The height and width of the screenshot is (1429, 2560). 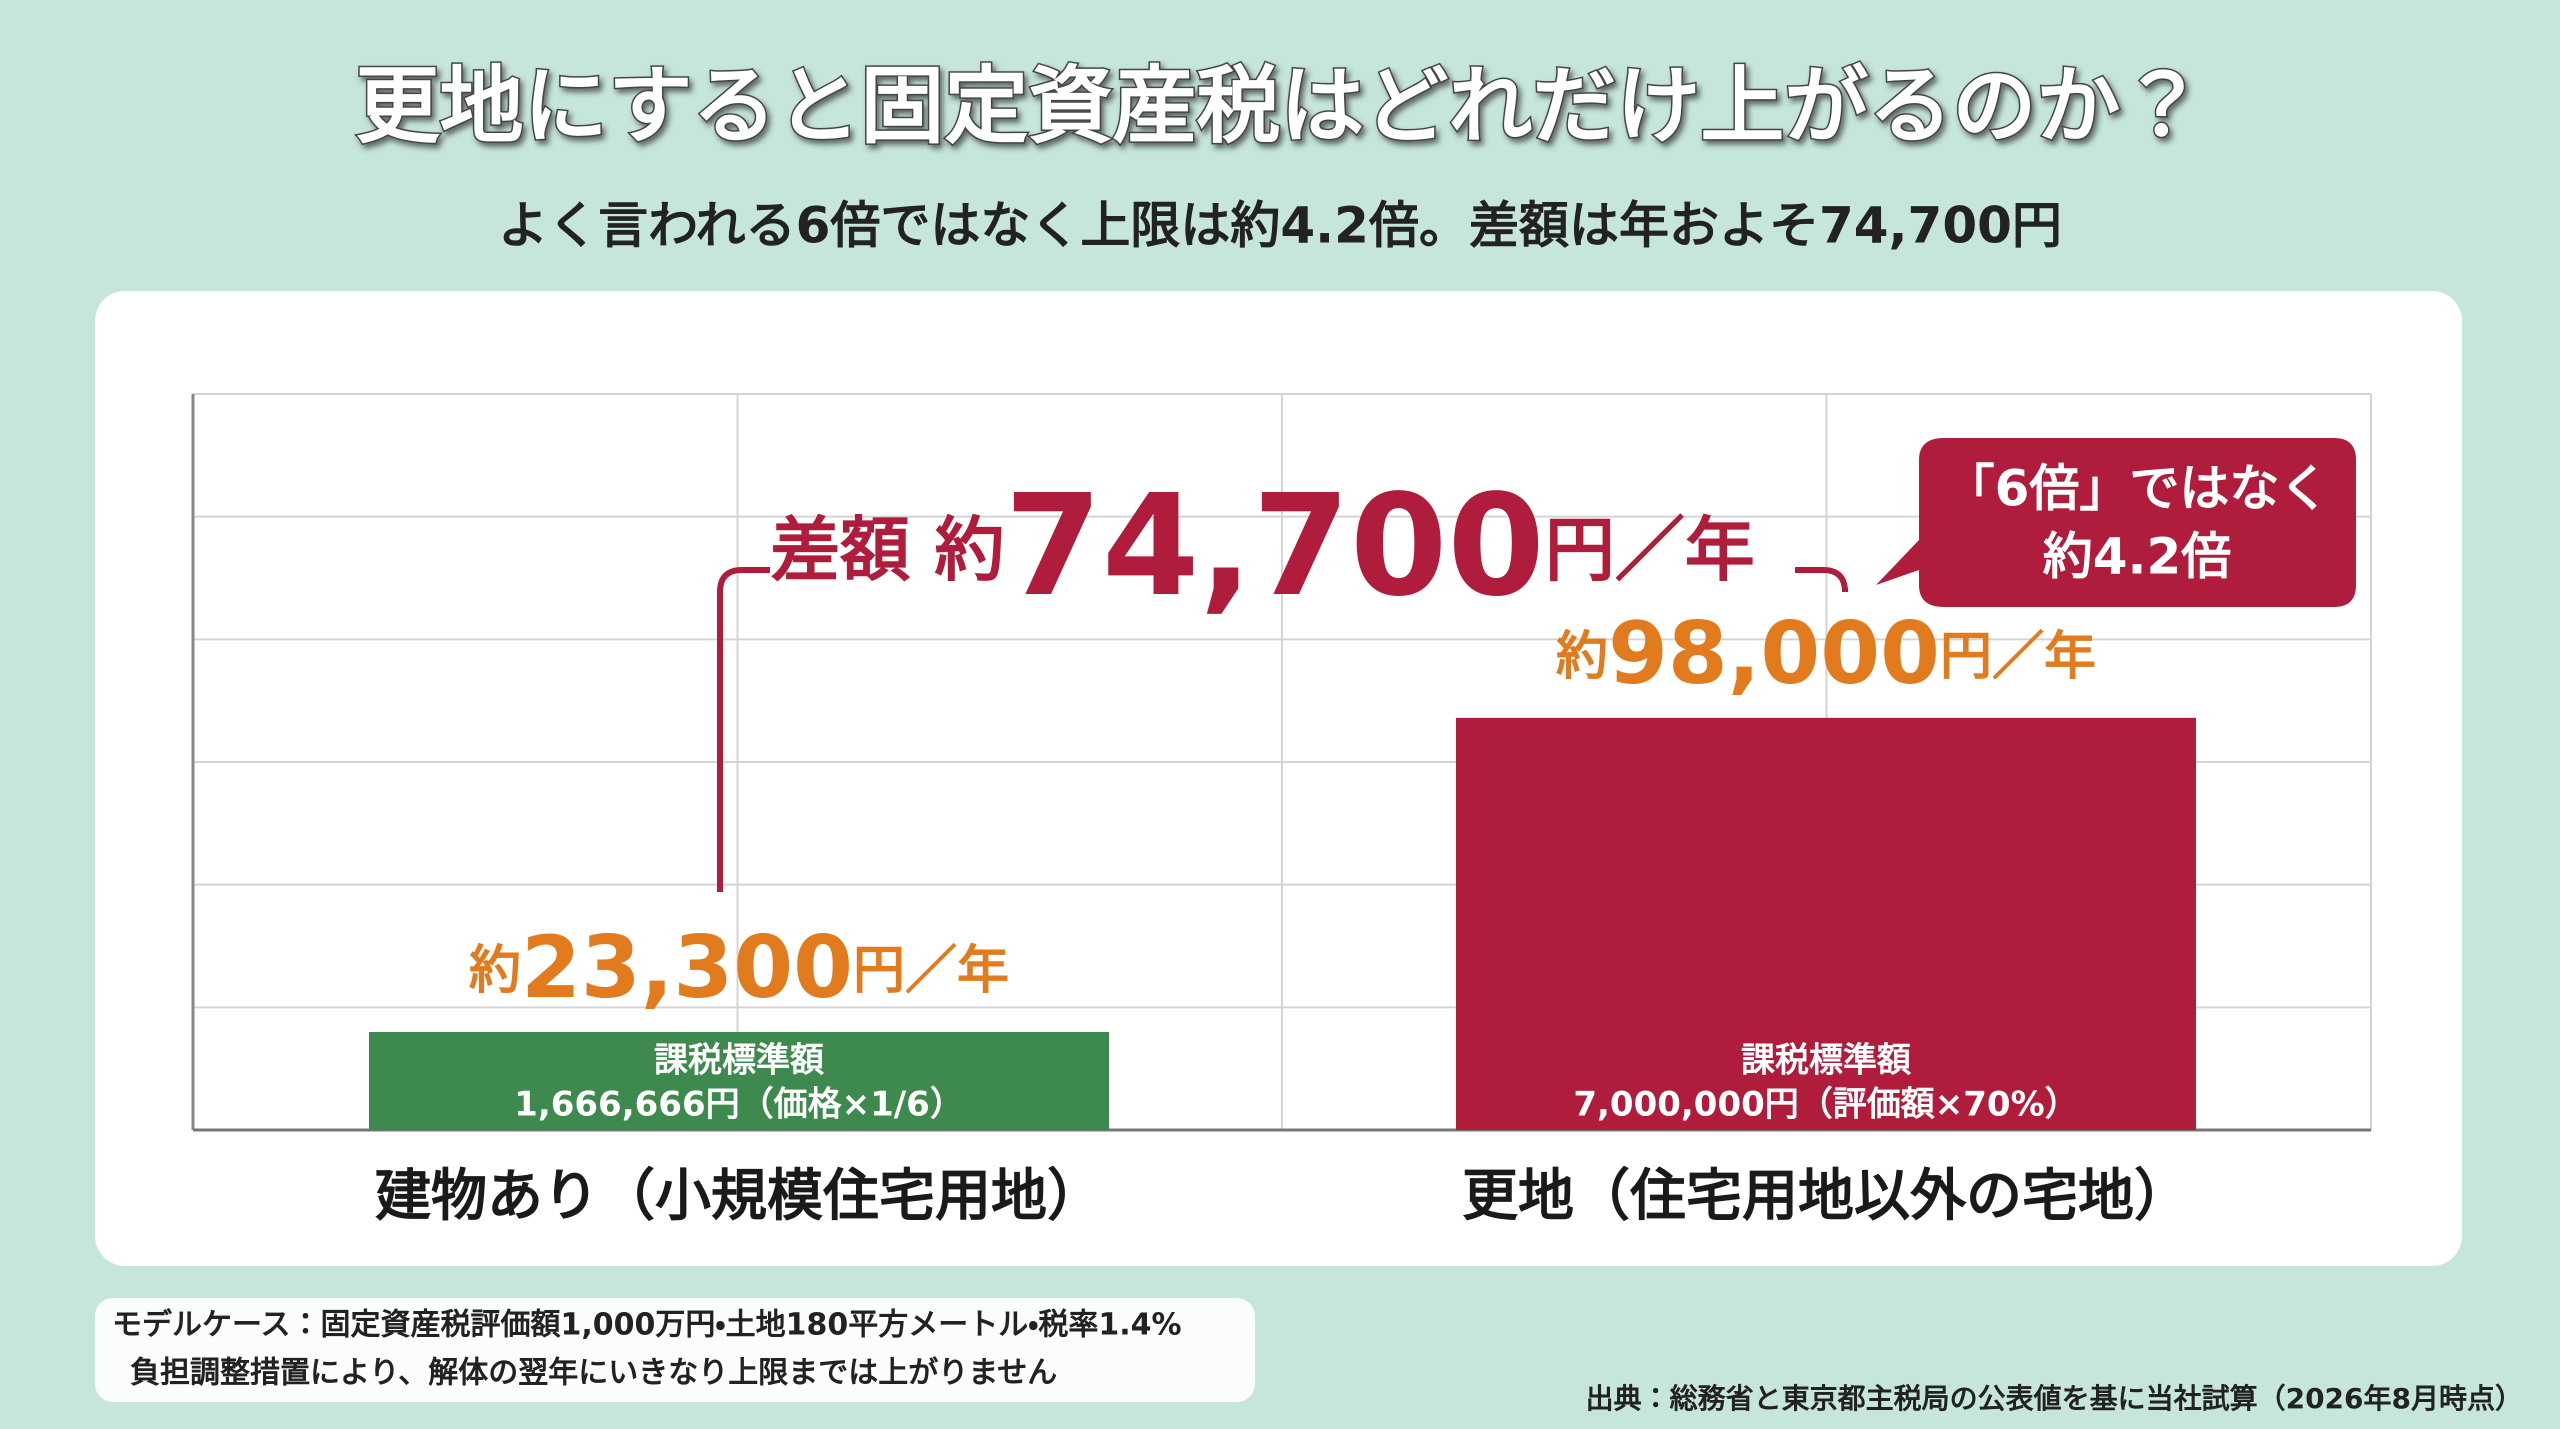 What do you see at coordinates (2116, 522) in the screenshot?
I see `callout-box` at bounding box center [2116, 522].